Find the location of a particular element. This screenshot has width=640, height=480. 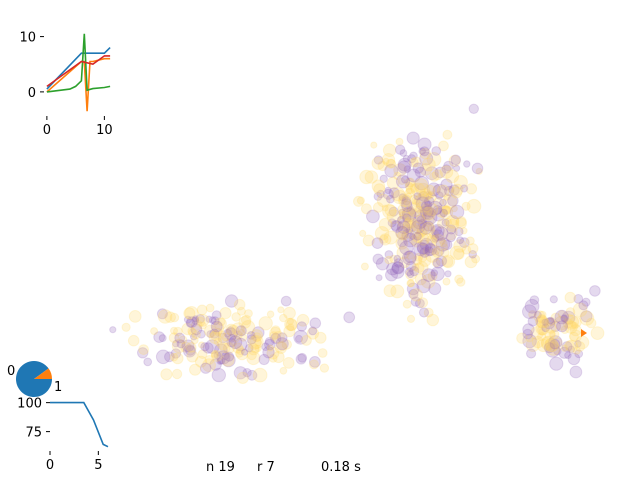

status-time: 0.18 s is located at coordinates (341, 467).